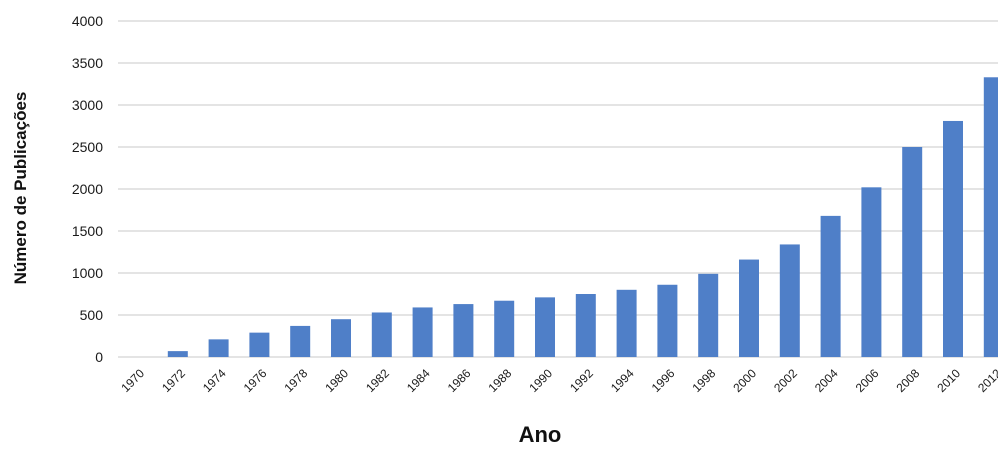  Describe the element at coordinates (622, 380) in the screenshot. I see `x-tick-label: 1994` at that location.